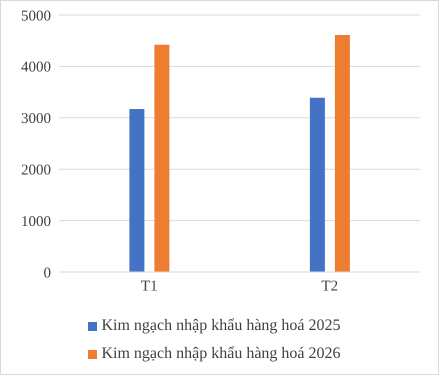 The height and width of the screenshot is (375, 439). I want to click on y-tick-label: 0, so click(47, 273).